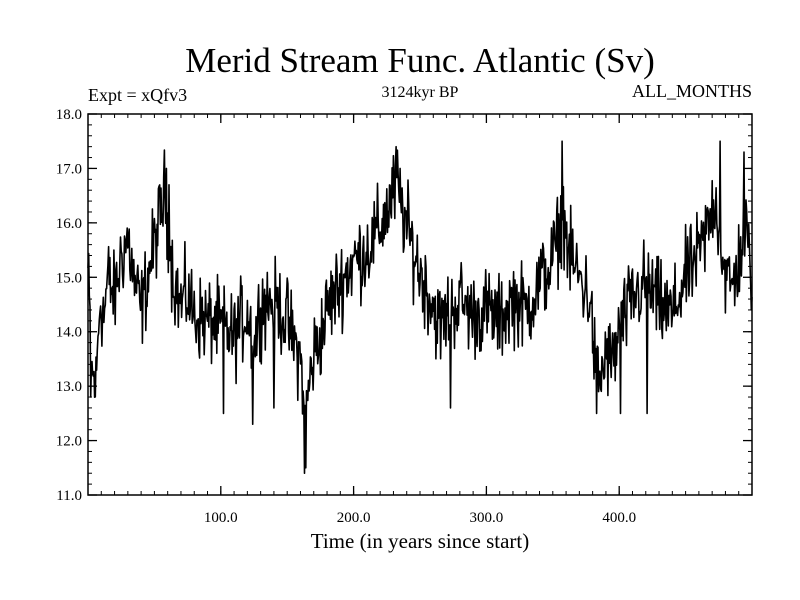 Image resolution: width=800 pixels, height=600 pixels. Describe the element at coordinates (487, 518) in the screenshot. I see `x-tick-label: 300.0` at that location.